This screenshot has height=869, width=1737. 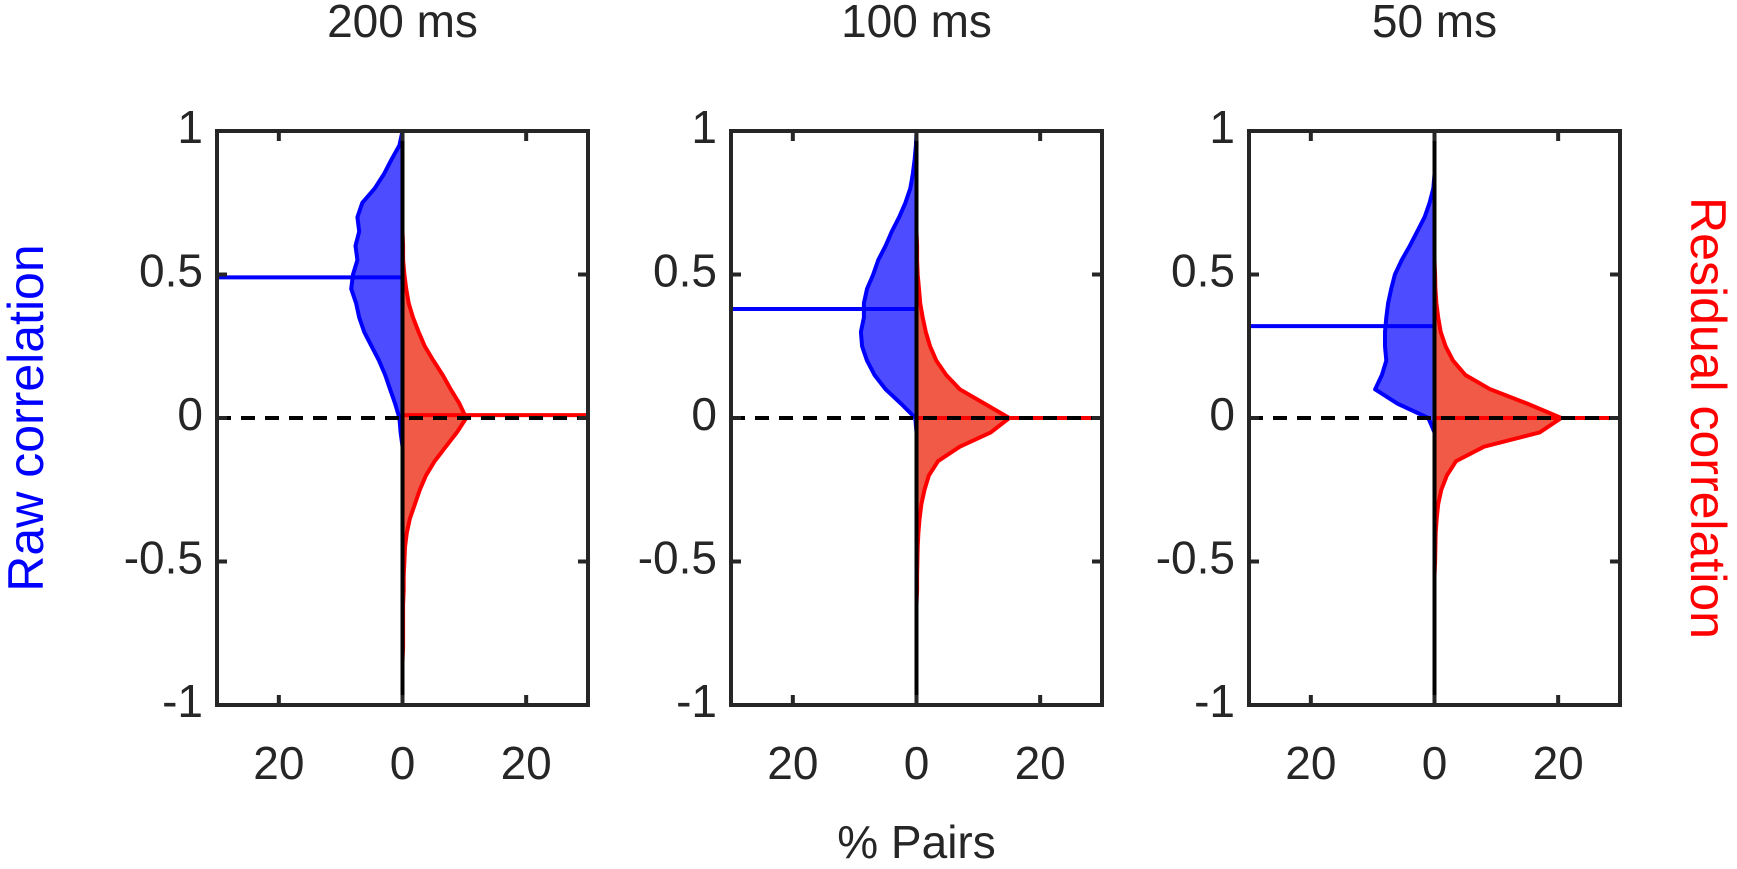 I want to click on panel-title: 50 ms, so click(x=1434, y=23).